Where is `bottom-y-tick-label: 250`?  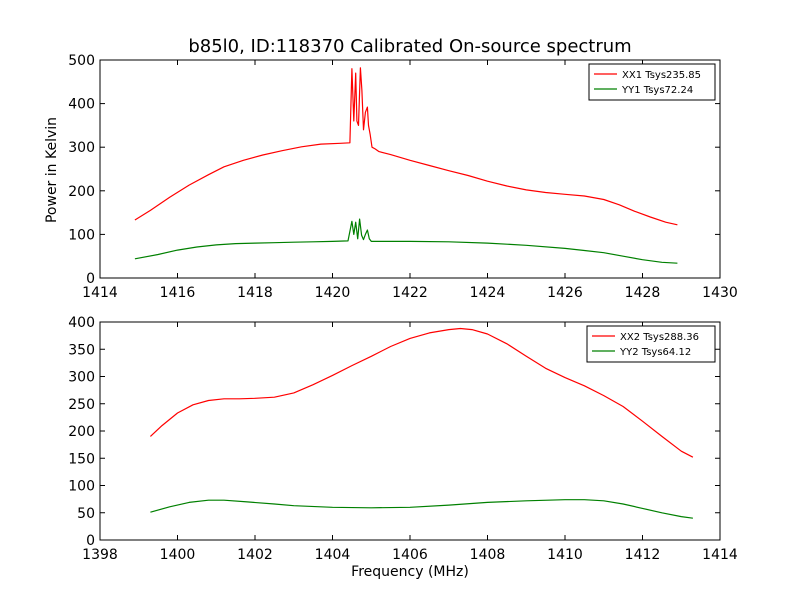
bottom-y-tick-label: 250 is located at coordinates (81, 405).